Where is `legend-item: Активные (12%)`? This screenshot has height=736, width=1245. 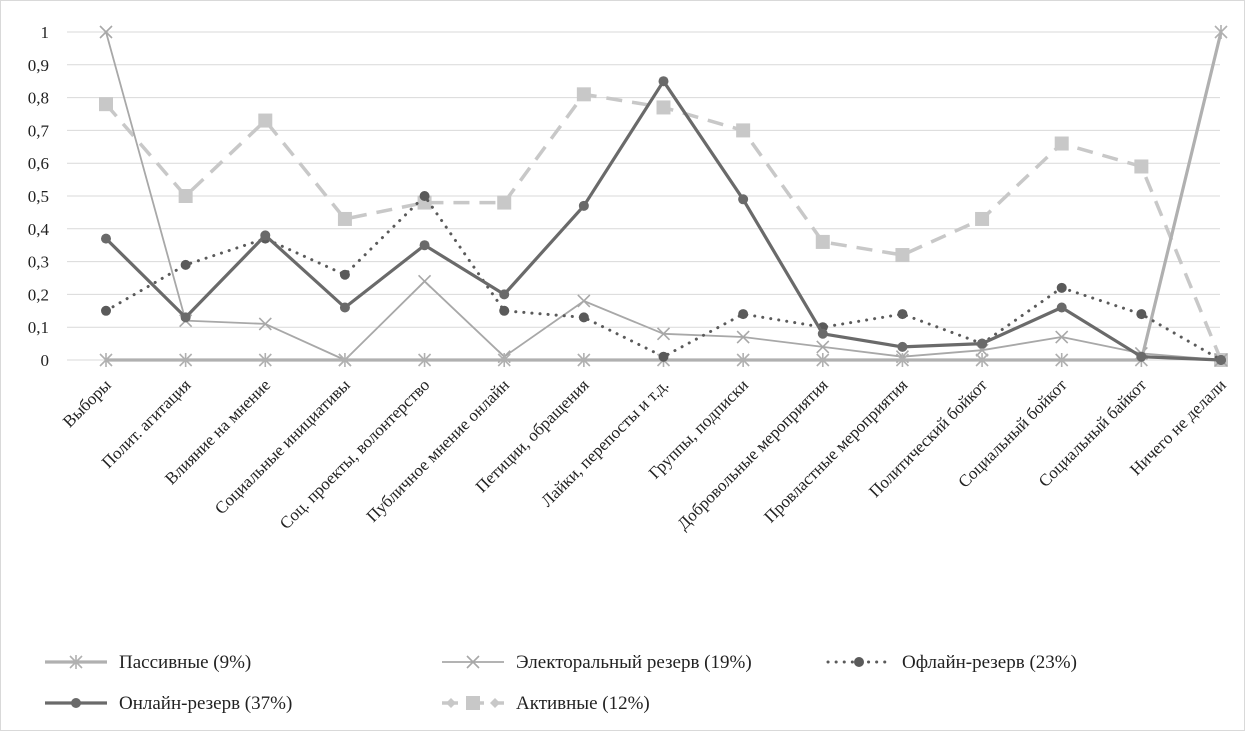 legend-item: Активные (12%) is located at coordinates (546, 703).